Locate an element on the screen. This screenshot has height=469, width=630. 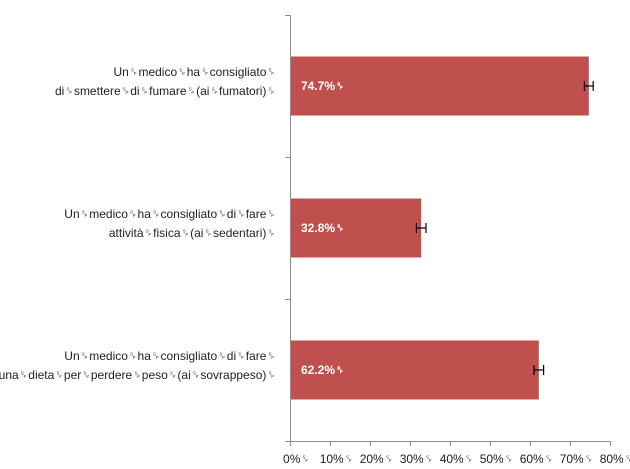
data-label-0: 74.7%␠ is located at coordinates (323, 86).